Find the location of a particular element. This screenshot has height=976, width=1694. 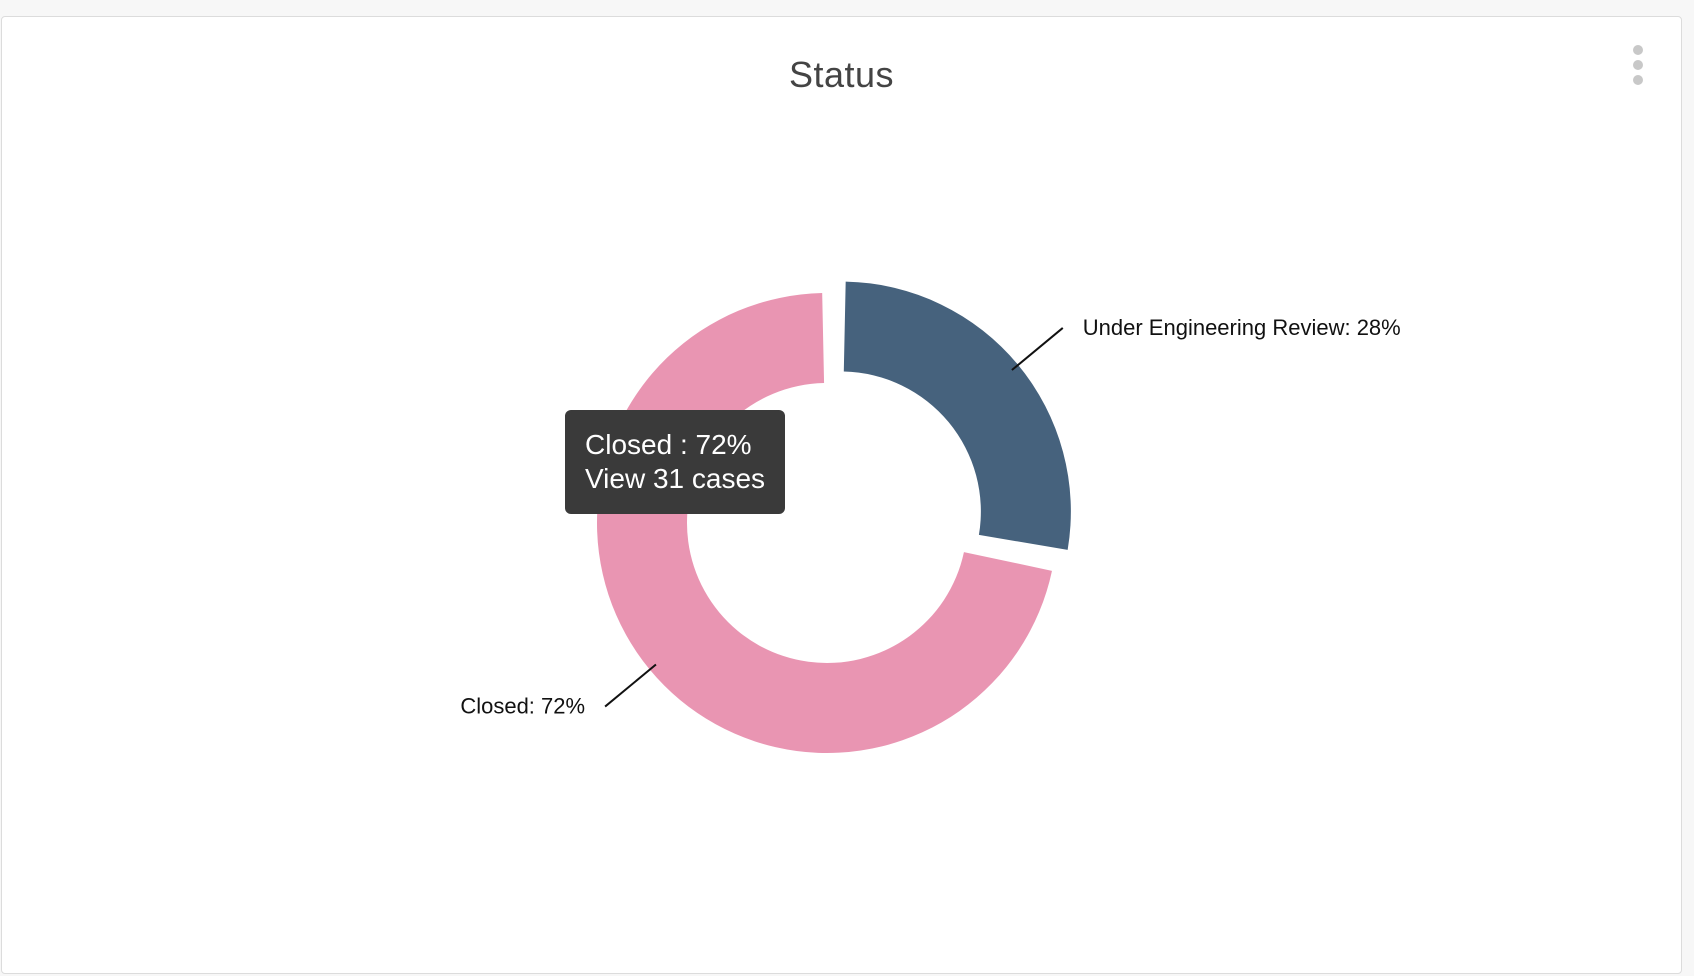

chart-title: Status is located at coordinates (841, 74).